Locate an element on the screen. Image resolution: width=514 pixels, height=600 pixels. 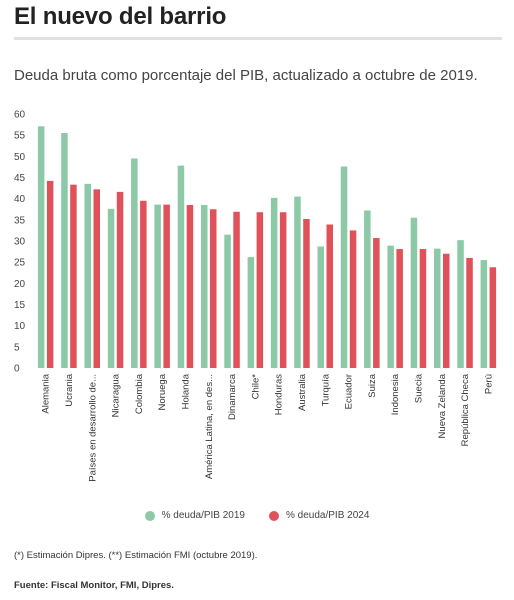
legend-dot-2024 is located at coordinates (274, 515).